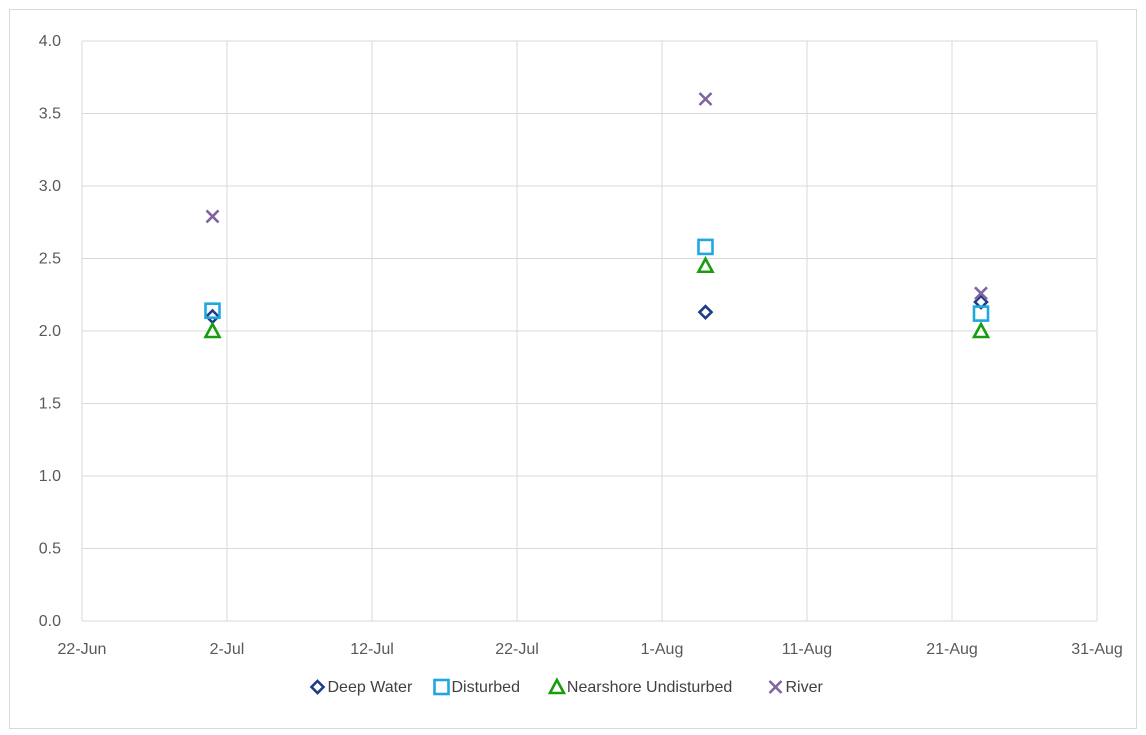  I want to click on y-axis-tick-labels: 0.0 0.5 1.0 1.5 2.0 2.5 3.0 3.5 4.0, so click(50, 331).